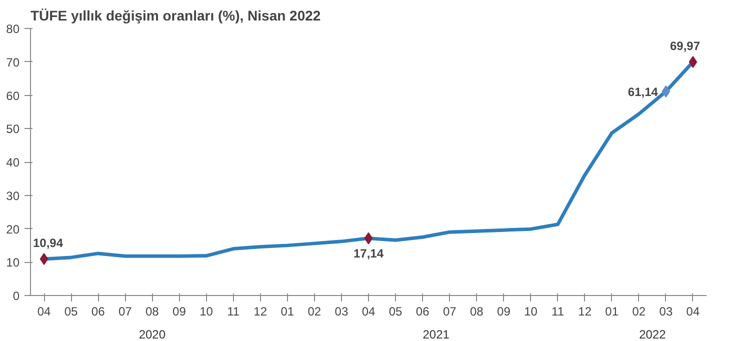  Describe the element at coordinates (152, 334) in the screenshot. I see `text: 2020` at that location.